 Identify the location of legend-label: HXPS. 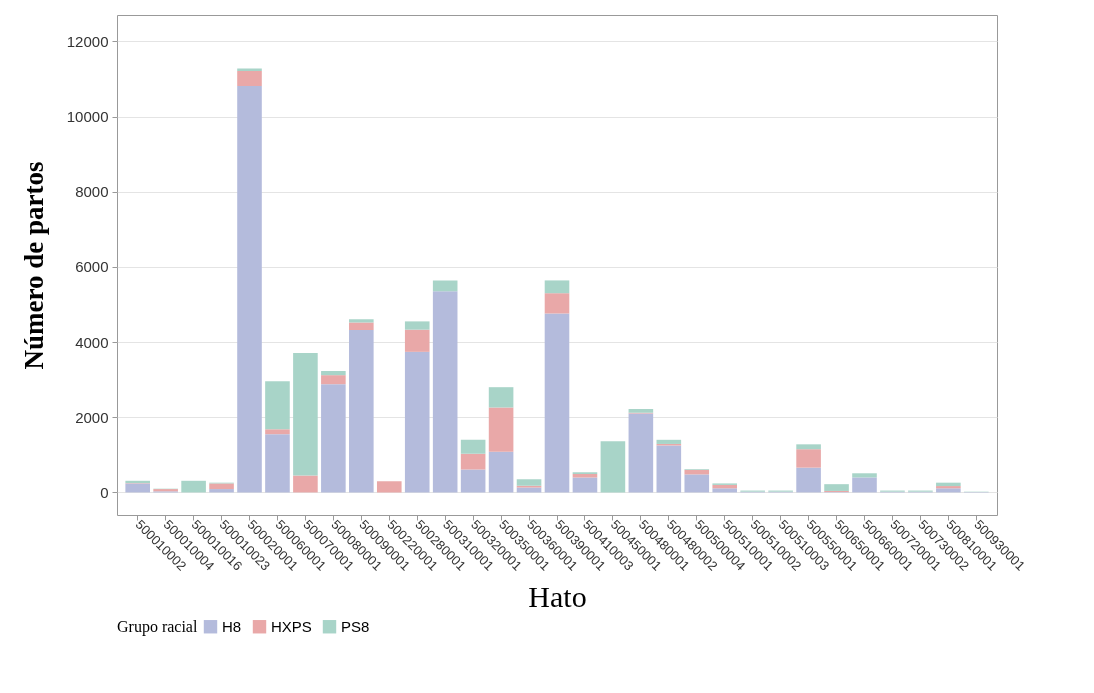
(291, 626).